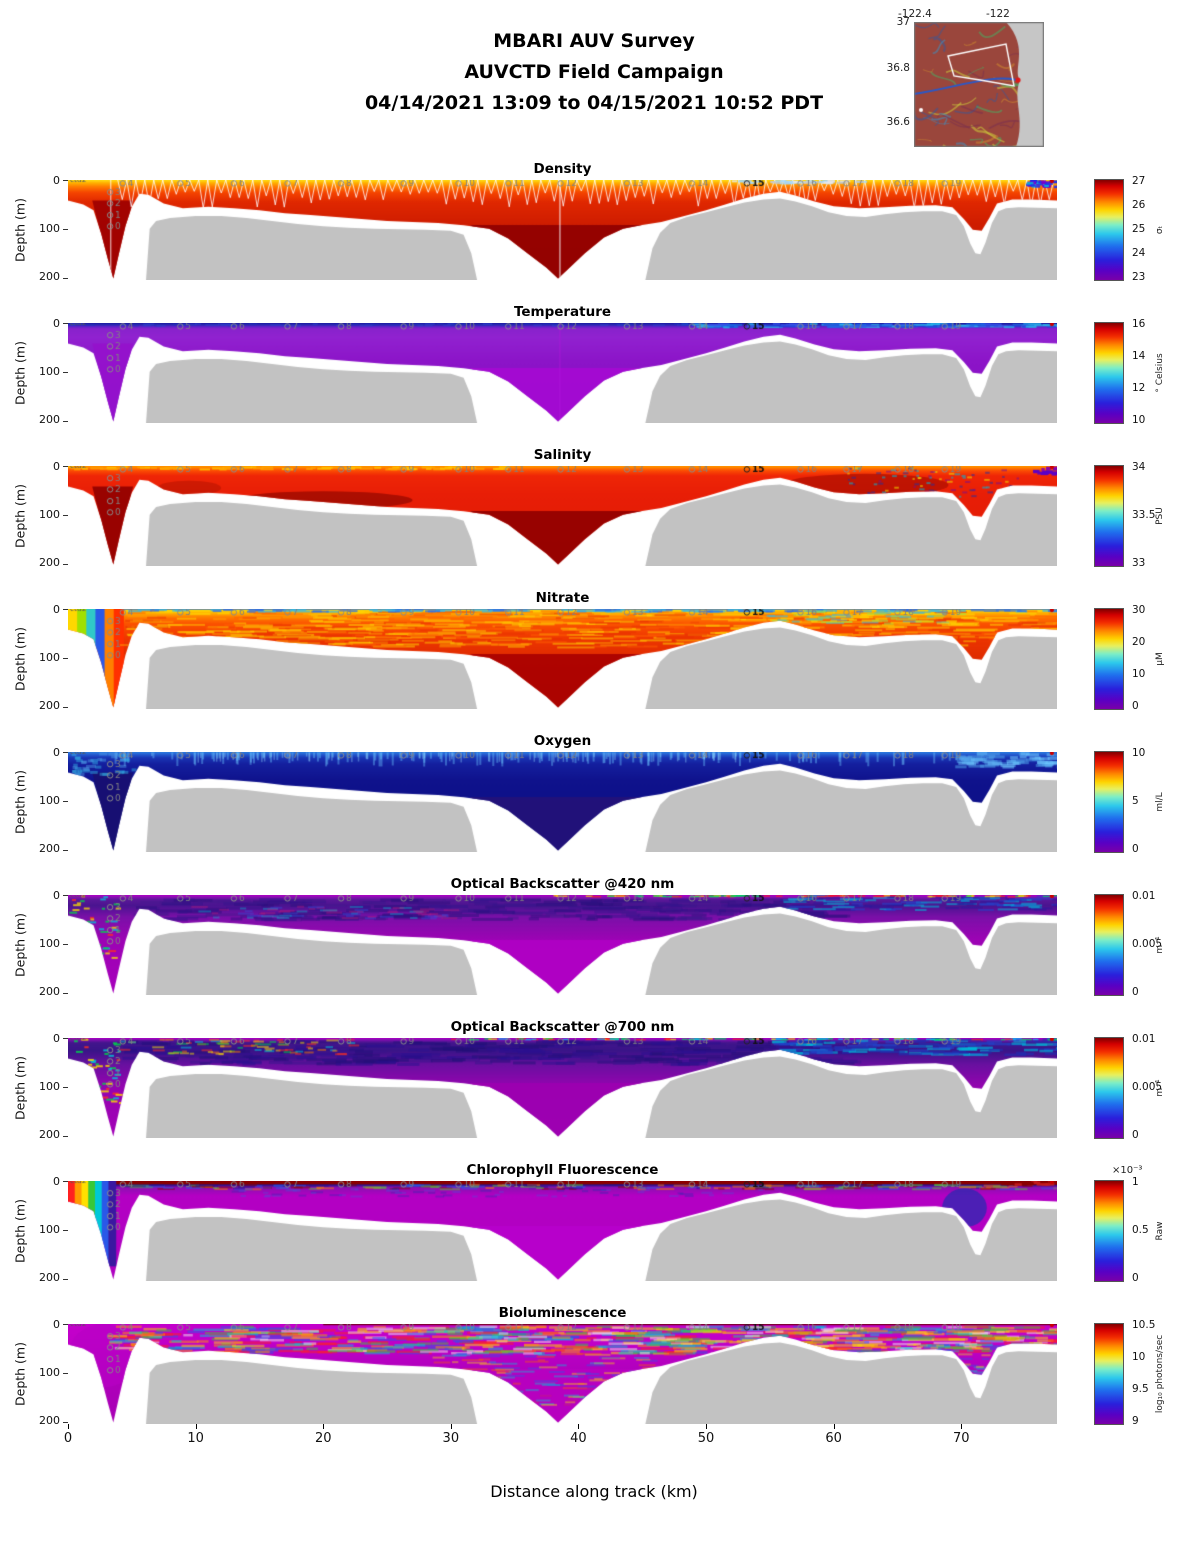  I want to click on title-line-1: MBARI AUV Survey, so click(594, 41).